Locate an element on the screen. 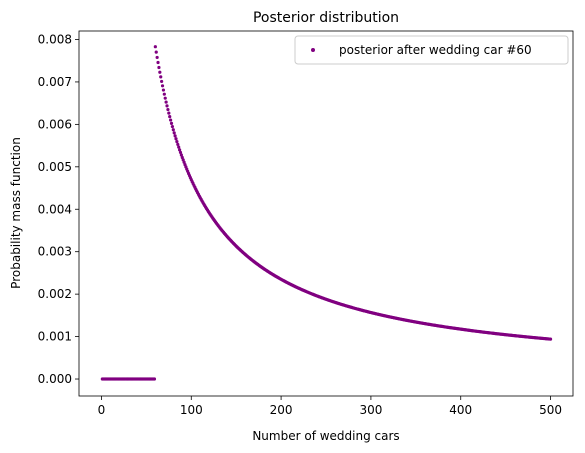 The width and height of the screenshot is (585, 453). y-tick-label: 0.001 is located at coordinates (55, 337).